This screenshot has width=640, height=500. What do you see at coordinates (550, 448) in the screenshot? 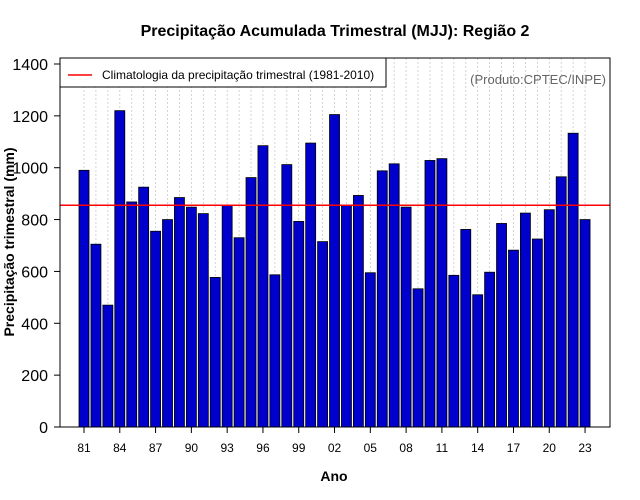
I see `x-tick-label: 20` at bounding box center [550, 448].